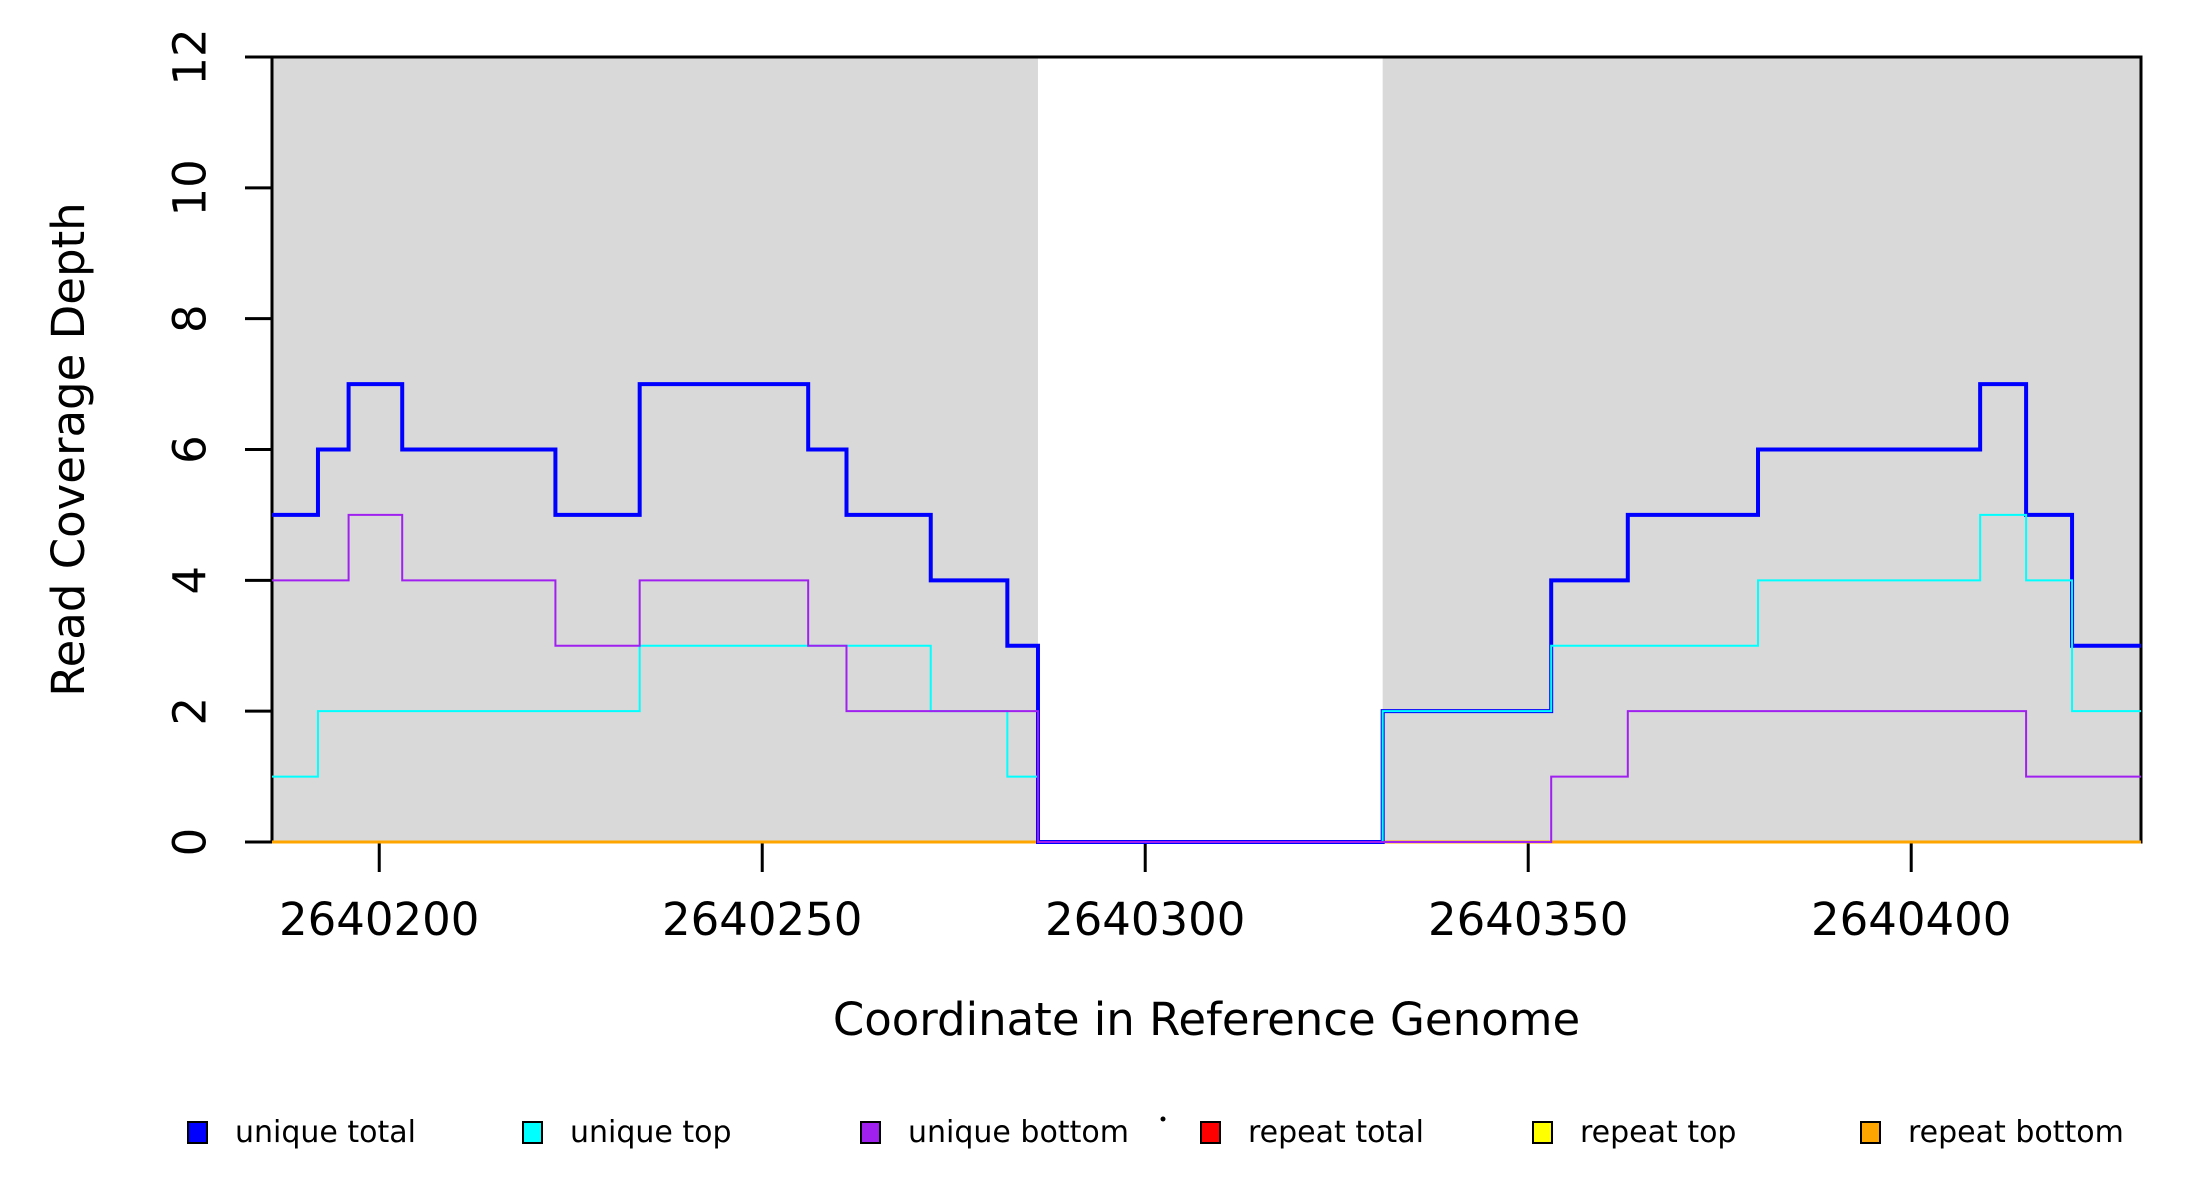 Image resolution: width=2200 pixels, height=1200 pixels. I want to click on y-axis-tick-label: 4, so click(190, 580).